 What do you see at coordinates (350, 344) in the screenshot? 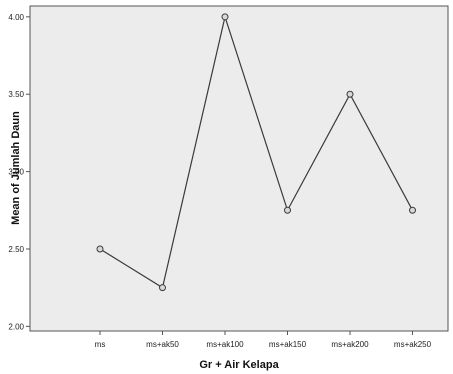
I see `x-tick-label: ms+ak200` at bounding box center [350, 344].